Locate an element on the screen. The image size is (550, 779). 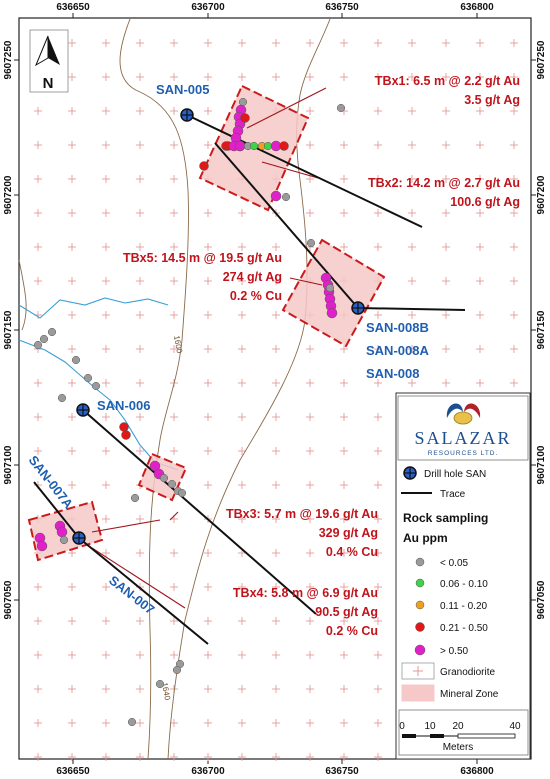
drill-hole-san-006-icon is located at coordinates (83, 410).